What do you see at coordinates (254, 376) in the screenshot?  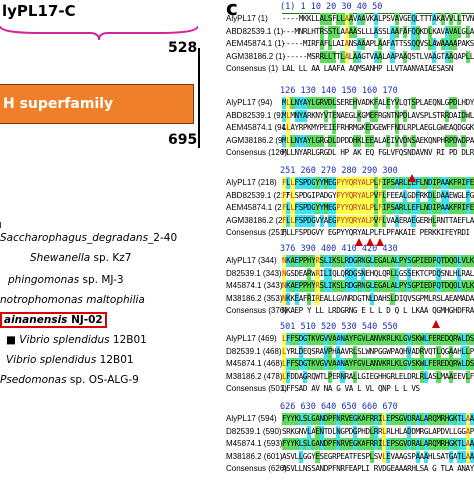 I see `sequence-label: M38186.2 (478)` at bounding box center [254, 376].